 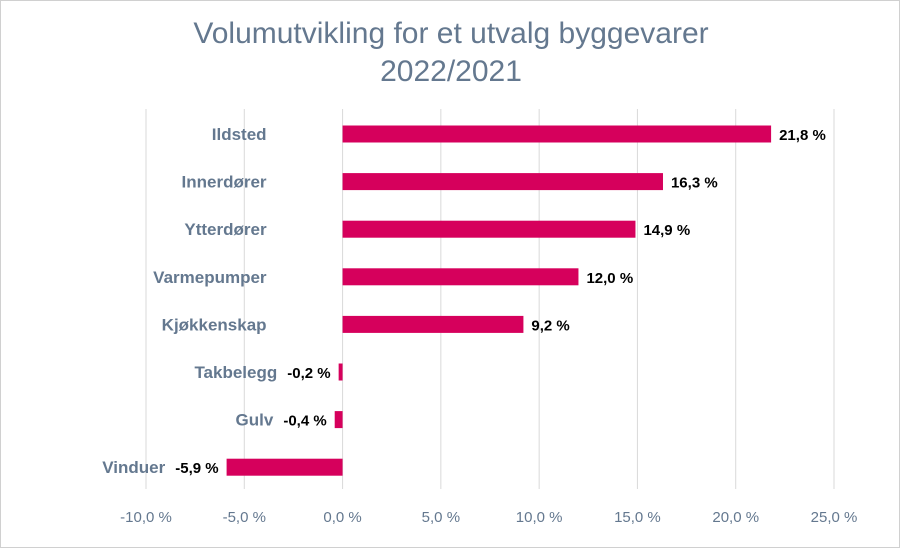 What do you see at coordinates (235, 372) in the screenshot?
I see `category-label: Takbelegg` at bounding box center [235, 372].